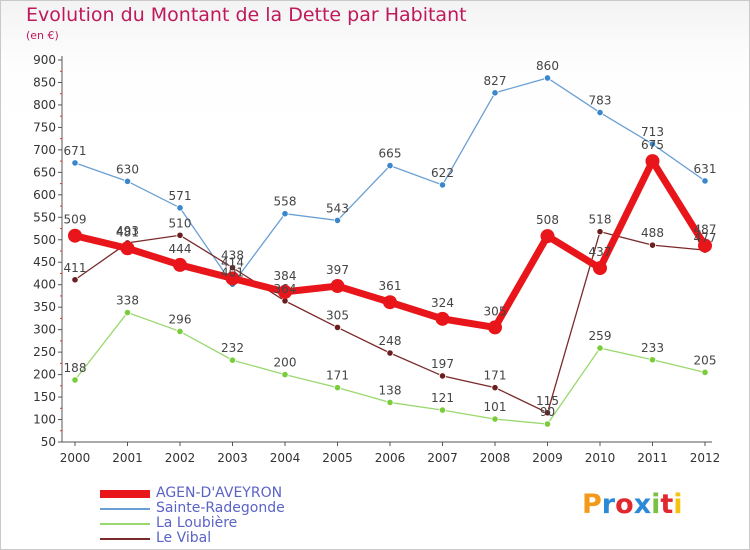 The image size is (750, 550). Describe the element at coordinates (232, 458) in the screenshot. I see `x-tick-label: 2003` at that location.